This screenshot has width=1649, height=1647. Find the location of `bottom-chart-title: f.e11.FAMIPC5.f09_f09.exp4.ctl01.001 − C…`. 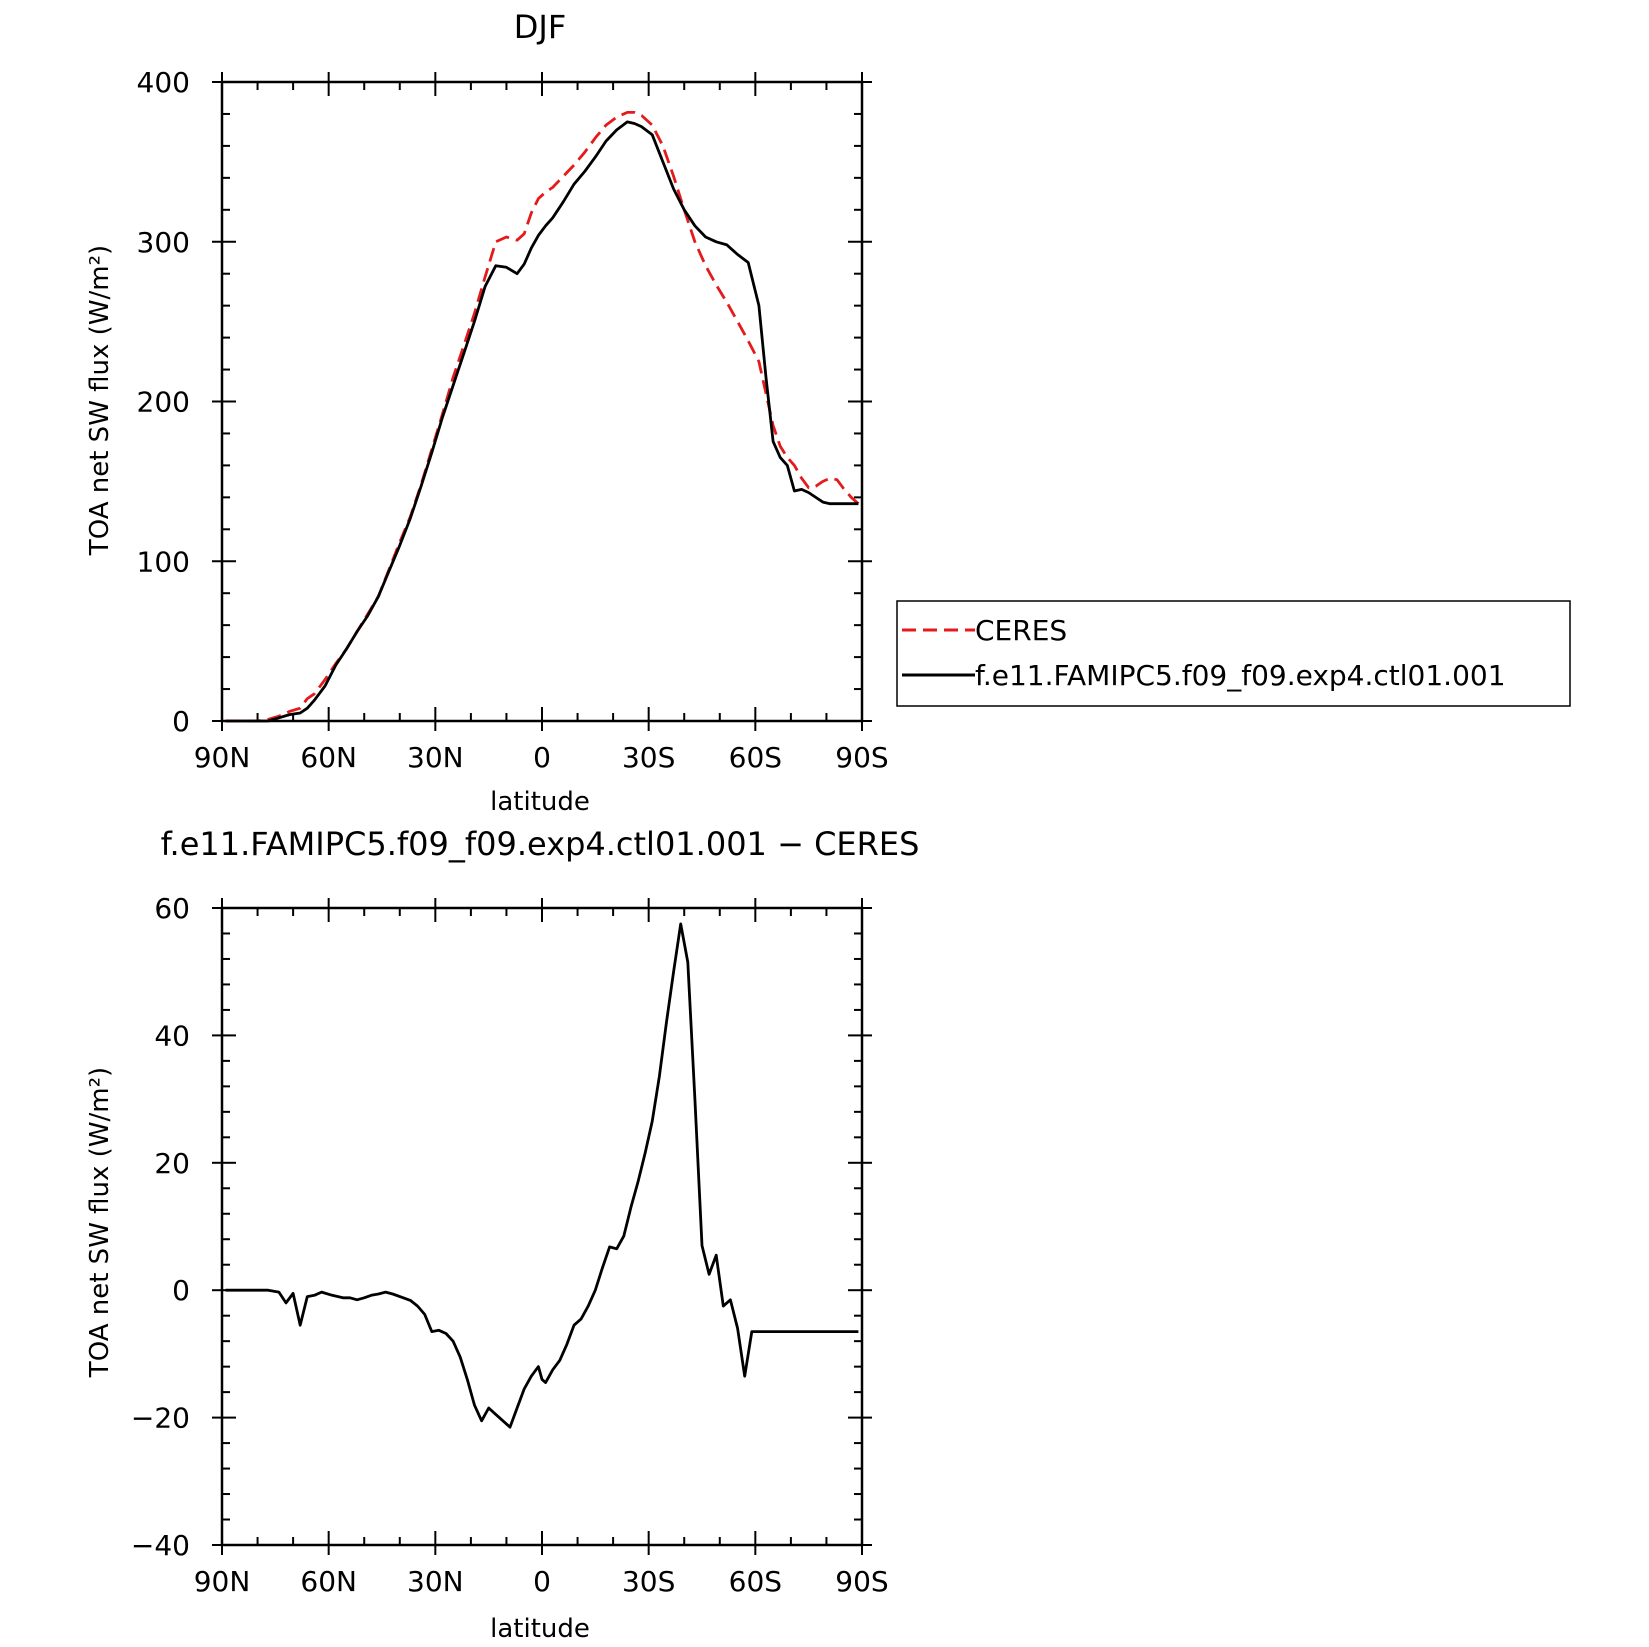

bottom-chart-title: f.e11.FAMIPC5.f09_f09.exp4.ctl01.001 − C… is located at coordinates (540, 844).